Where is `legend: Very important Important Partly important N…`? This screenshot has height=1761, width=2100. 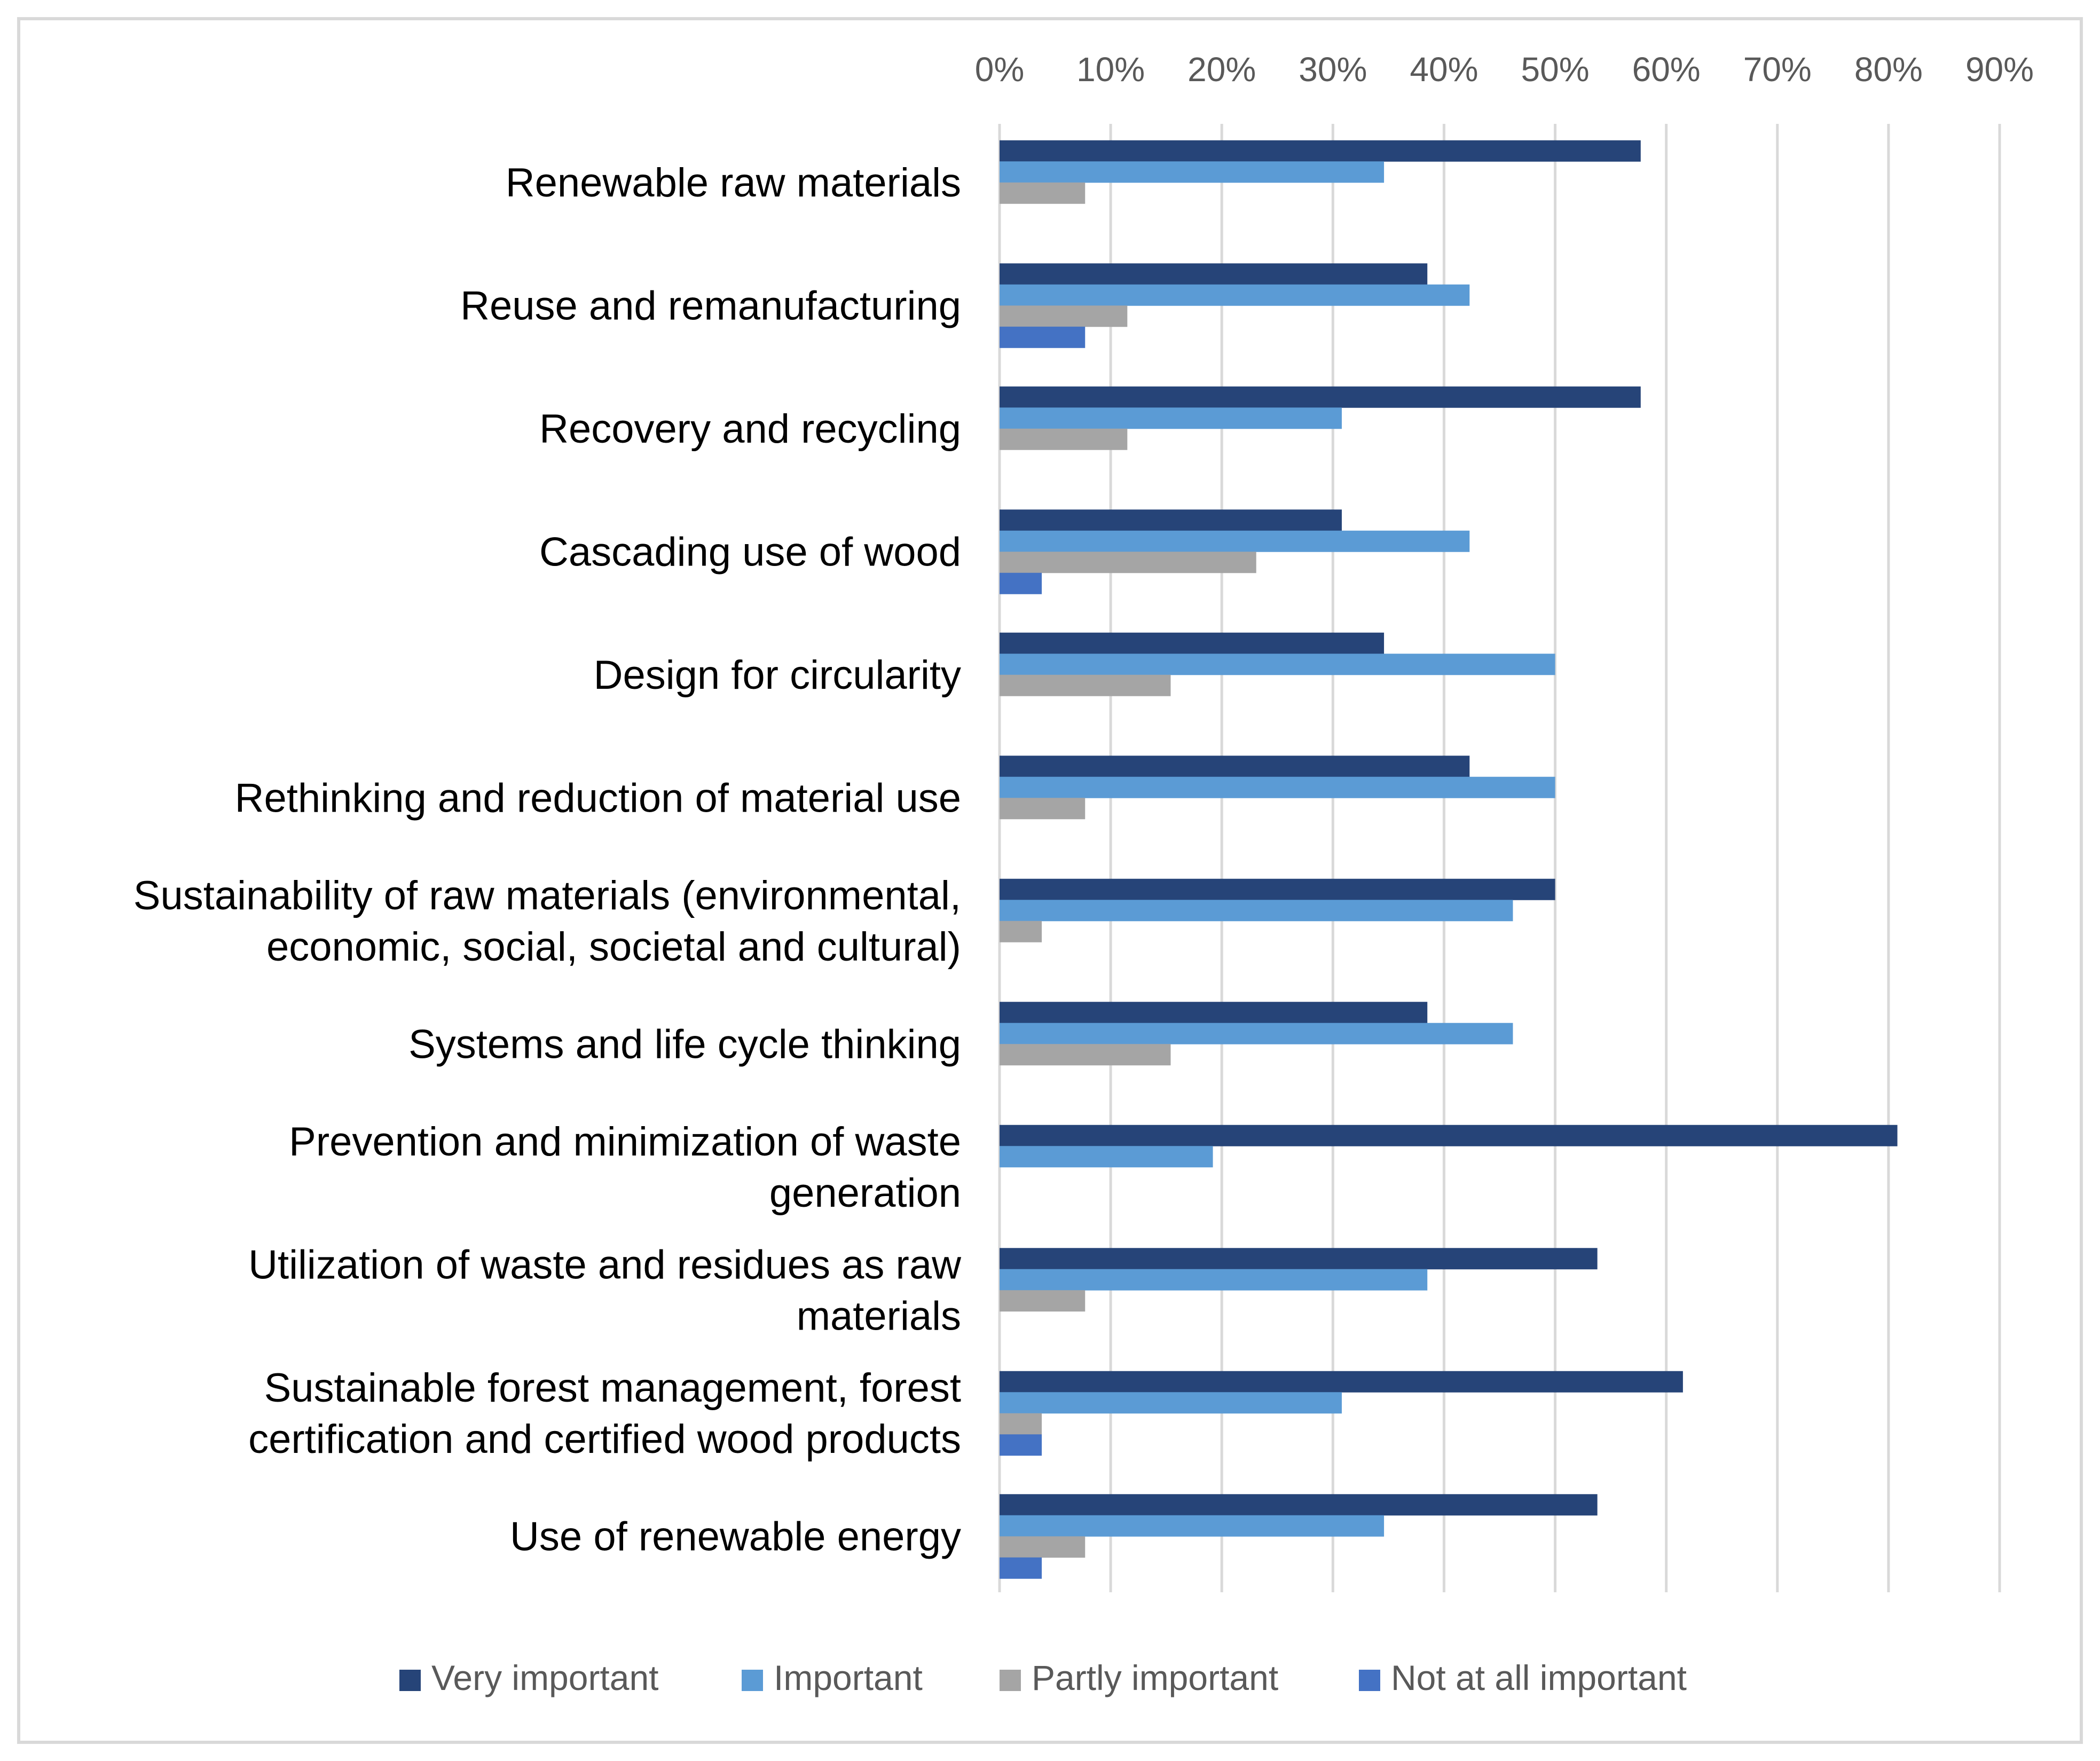 legend: Very important Important Partly important N… is located at coordinates (1043, 1677).